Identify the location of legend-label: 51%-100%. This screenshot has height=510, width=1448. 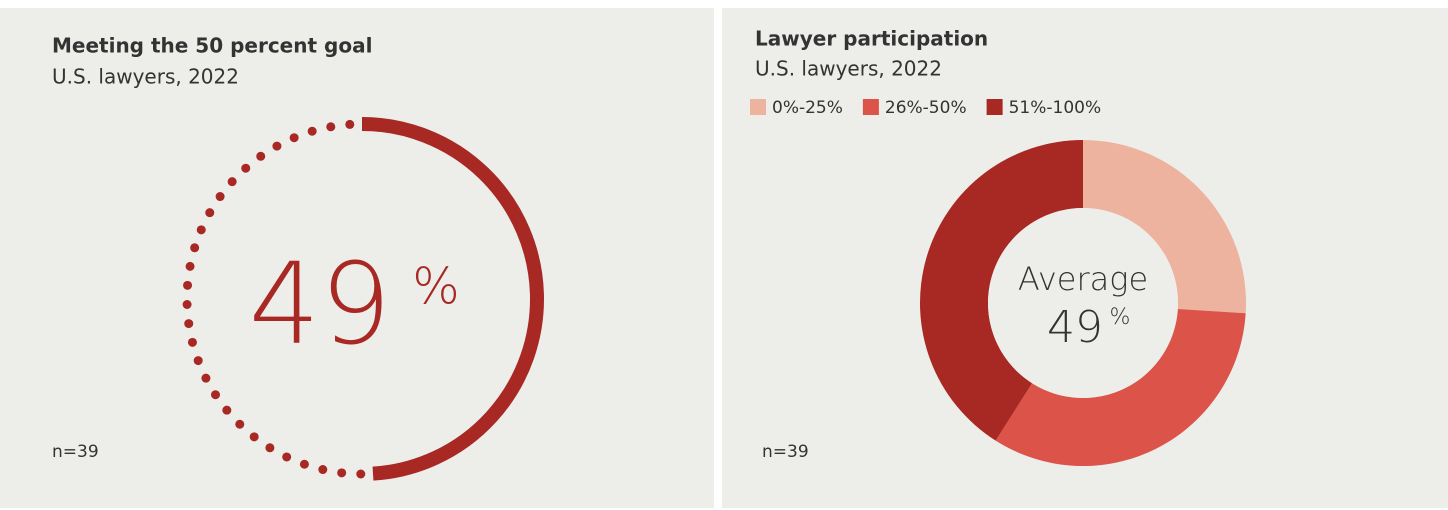
(1055, 108).